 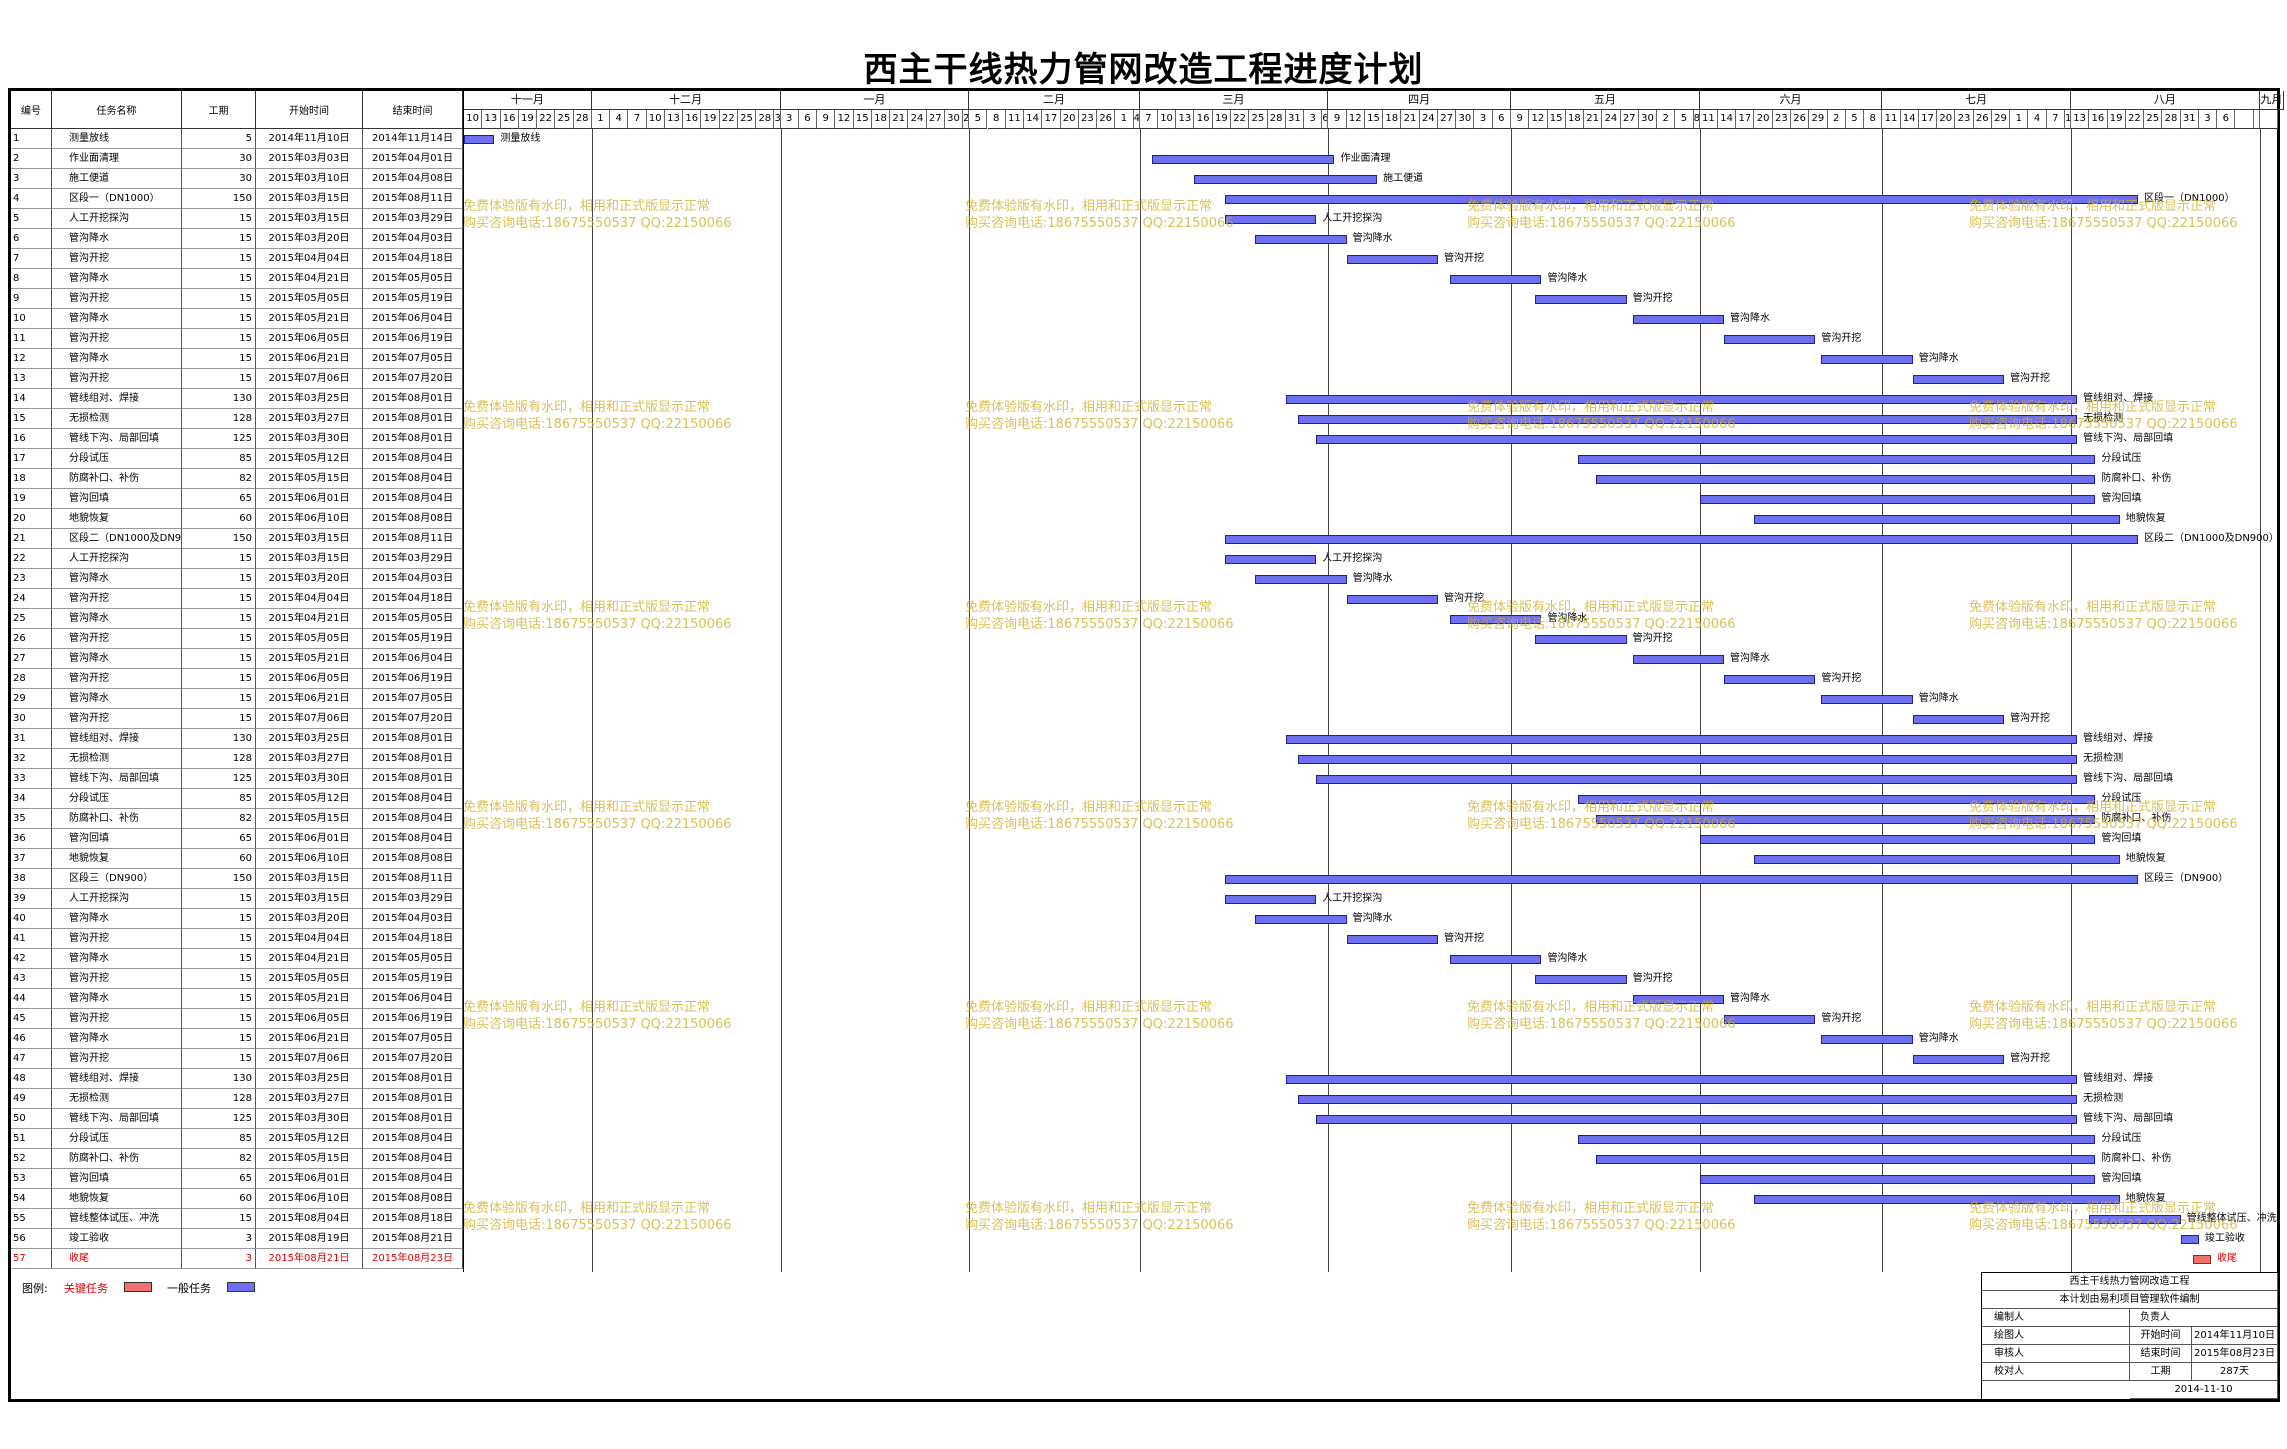 I want to click on table-row: 1 测量放线 5 2014年11月10日 2014年11月14日, so click(x=237, y=139).